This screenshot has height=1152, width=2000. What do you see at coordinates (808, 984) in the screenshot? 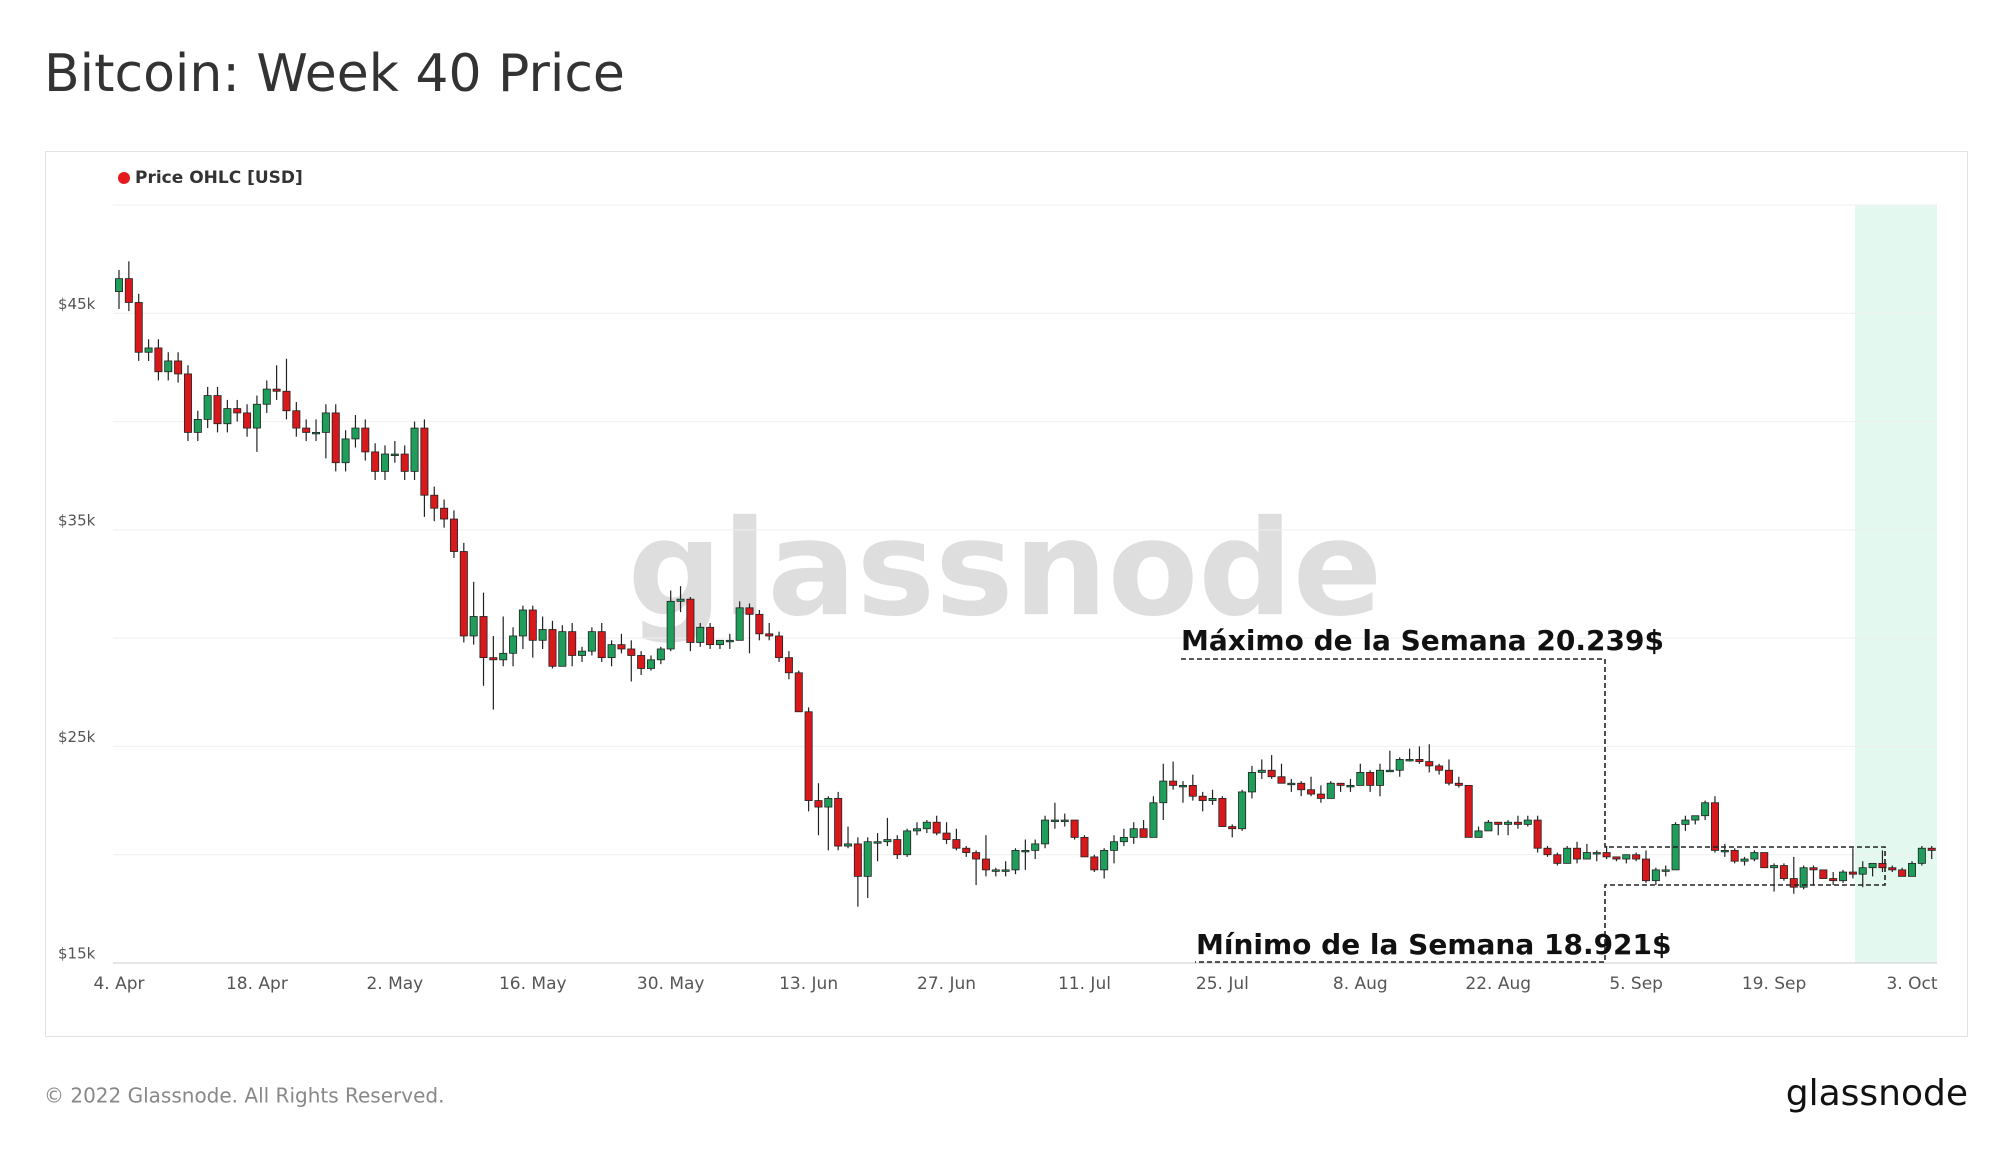
I see `x-tick-label: 13. Jun` at bounding box center [808, 984].